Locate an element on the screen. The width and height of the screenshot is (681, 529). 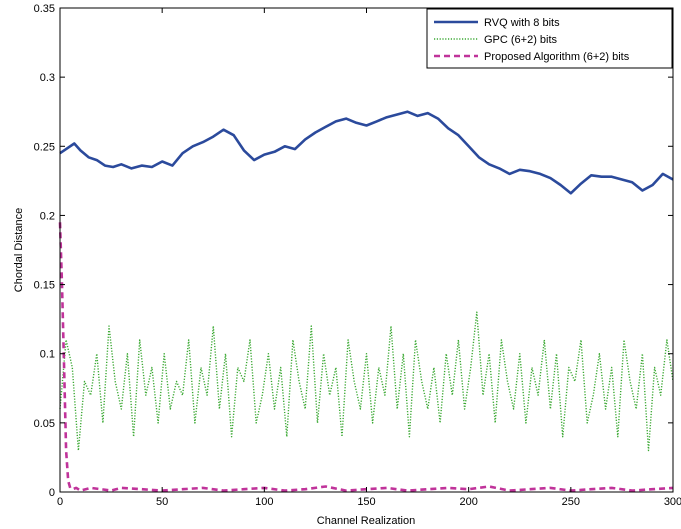
legend-label-rvq: RVQ with 8 bits is located at coordinates (522, 23).